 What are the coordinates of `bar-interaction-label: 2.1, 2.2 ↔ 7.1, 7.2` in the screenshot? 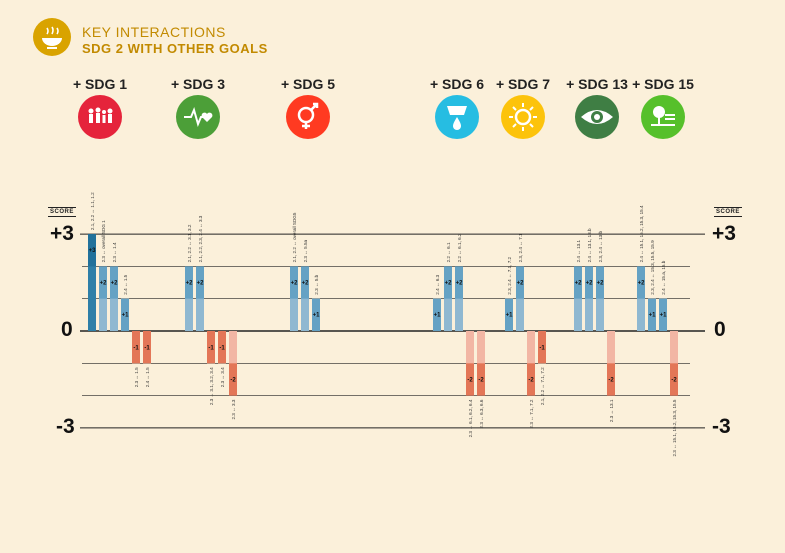 It's located at (542, 386).